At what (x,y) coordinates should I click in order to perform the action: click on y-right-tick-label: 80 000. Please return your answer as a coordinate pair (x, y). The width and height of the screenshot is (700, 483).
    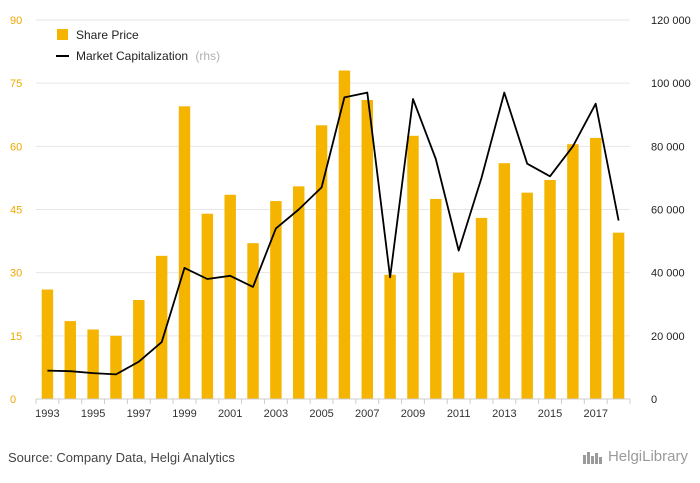
    Looking at the image, I should click on (668, 147).